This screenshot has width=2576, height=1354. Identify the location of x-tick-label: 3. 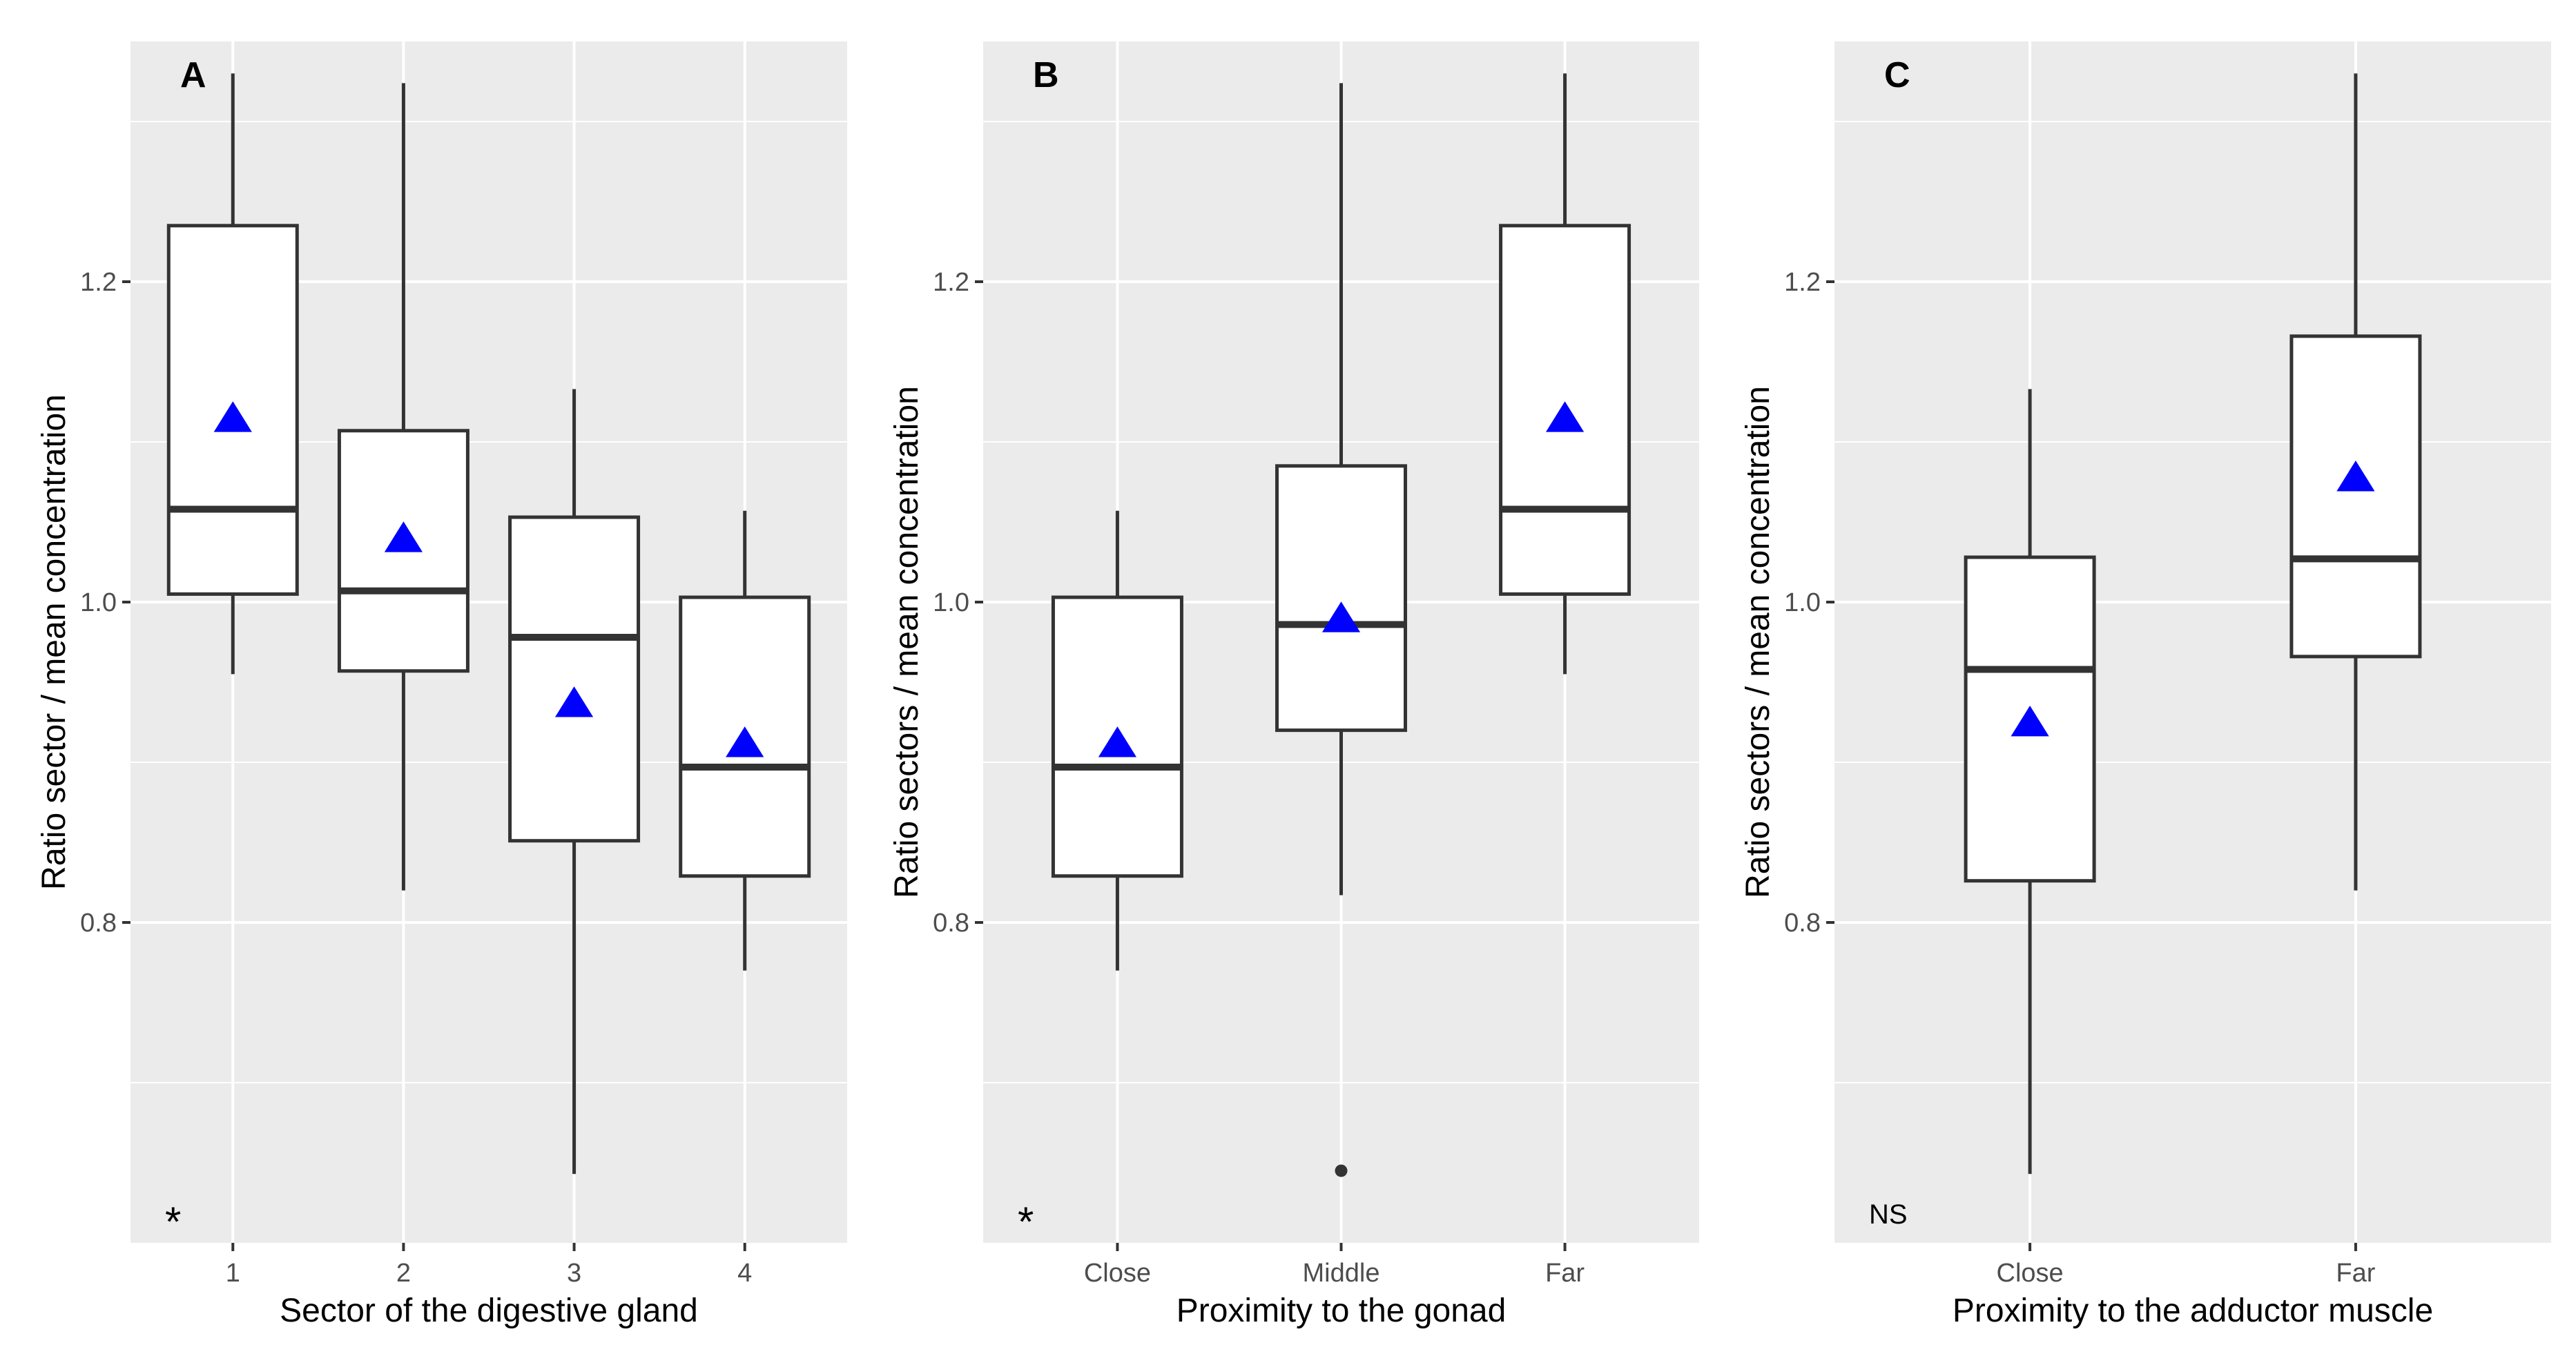
(574, 1273).